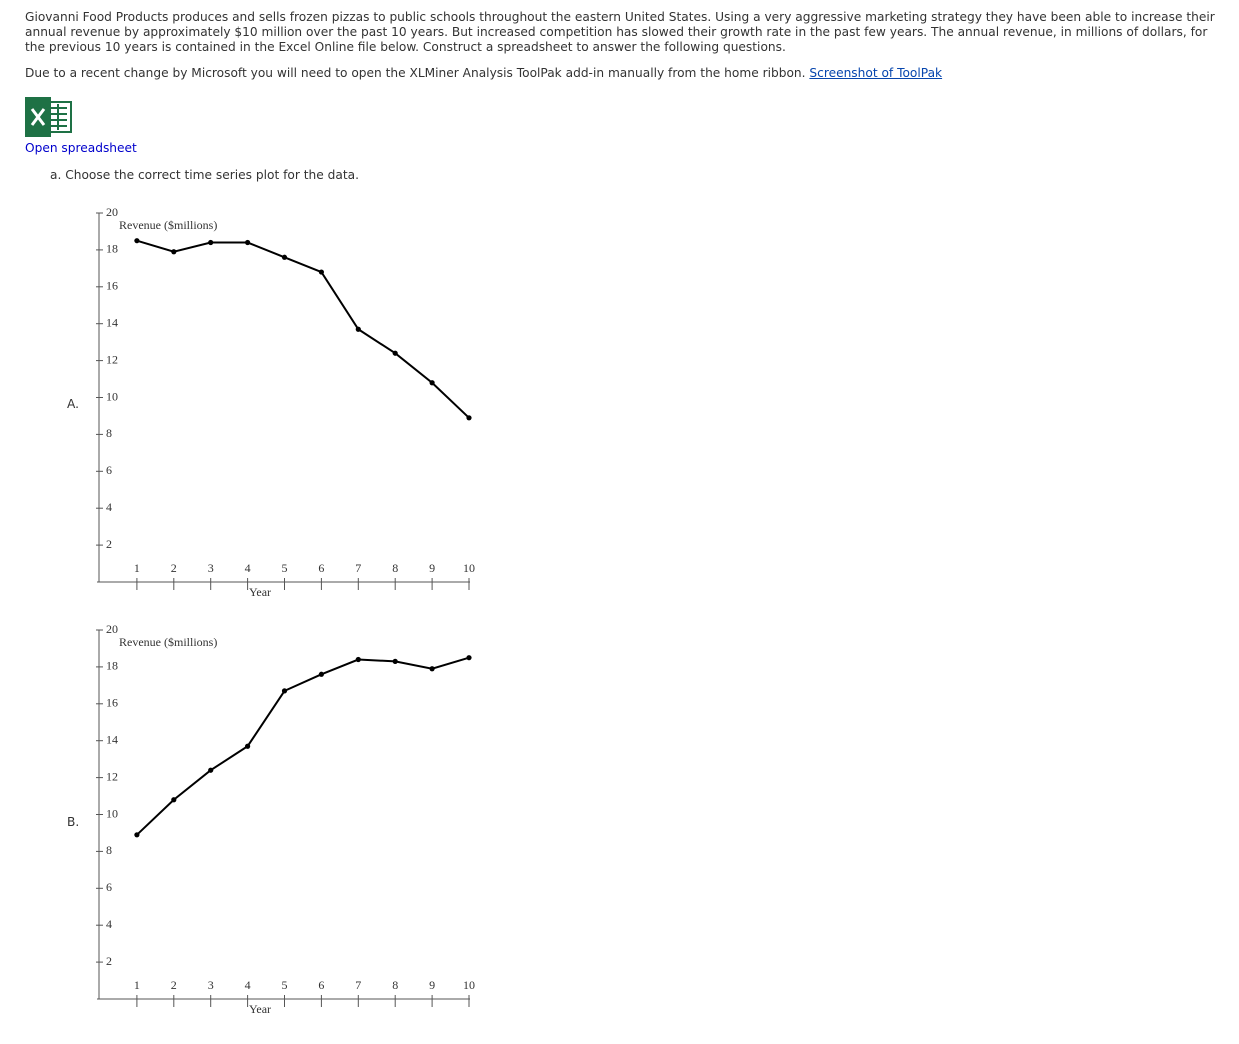 The width and height of the screenshot is (1239, 1044). I want to click on excel-icon, so click(48, 117).